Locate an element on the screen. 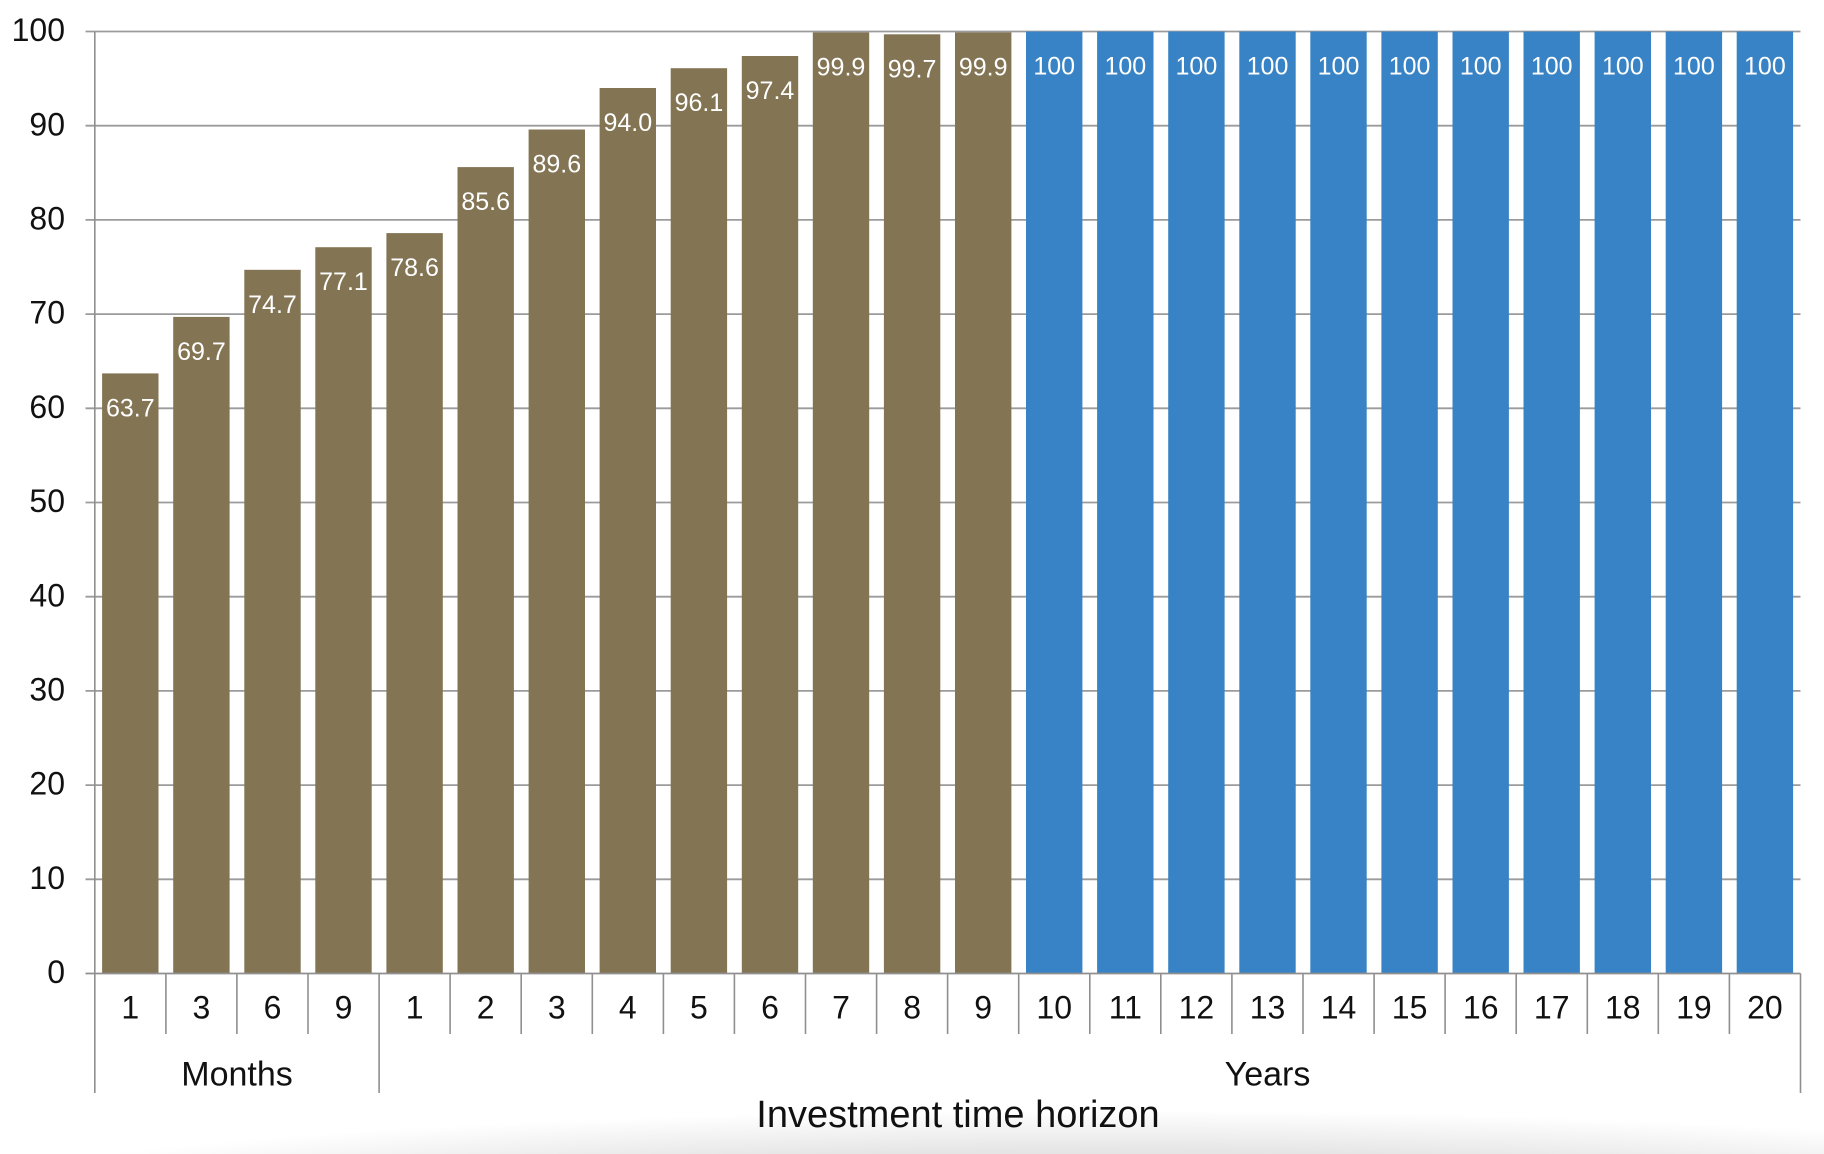 Image resolution: width=1824 pixels, height=1154 pixels. svg-text: 0 is located at coordinates (56, 972).